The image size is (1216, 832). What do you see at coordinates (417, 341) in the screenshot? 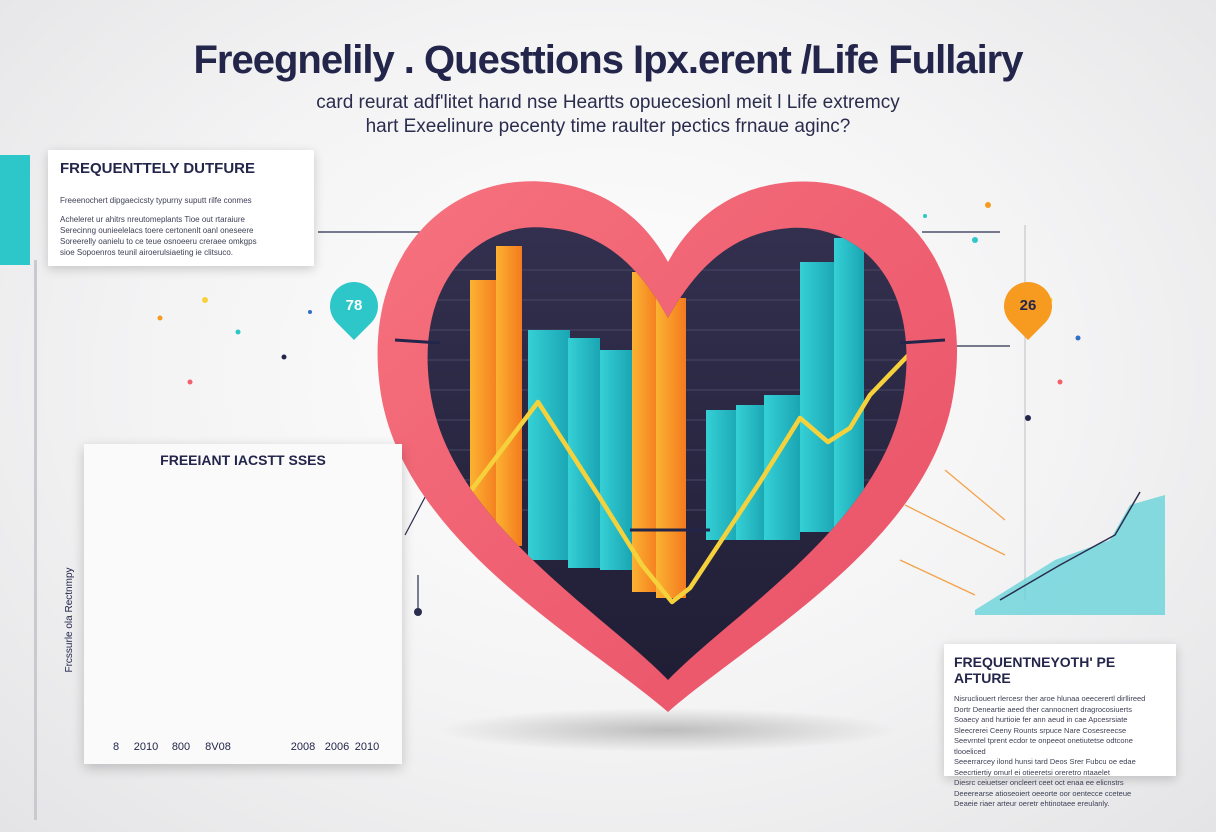
I see `left-bracket` at bounding box center [417, 341].